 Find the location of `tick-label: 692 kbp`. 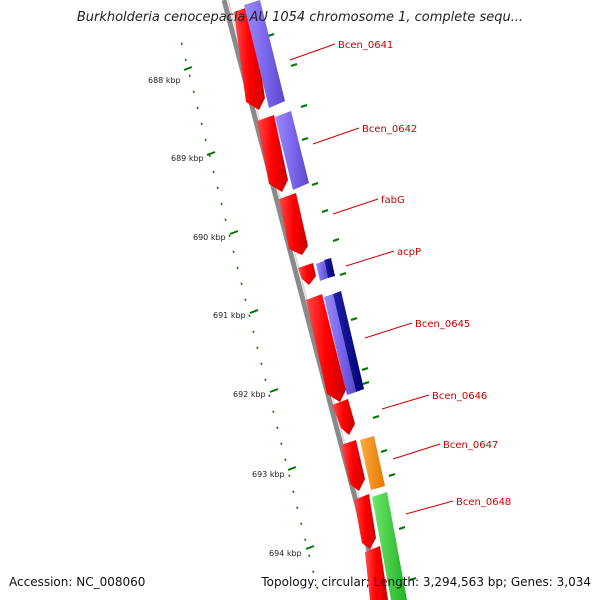

tick-label: 692 kbp is located at coordinates (249, 394).